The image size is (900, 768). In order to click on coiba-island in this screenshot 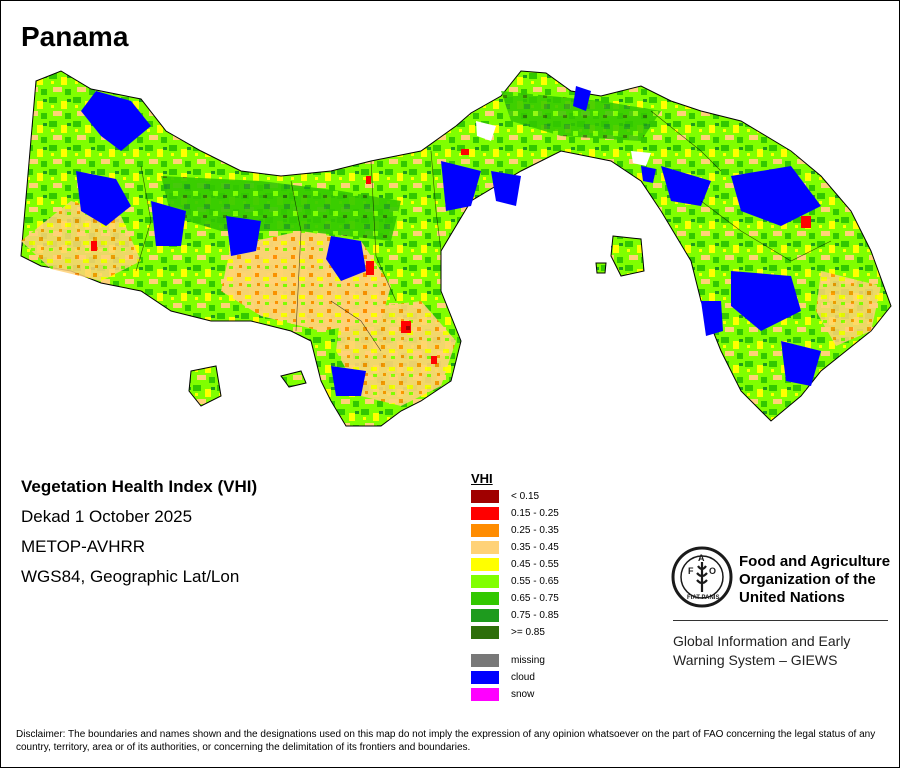, I will do `click(205, 386)`.